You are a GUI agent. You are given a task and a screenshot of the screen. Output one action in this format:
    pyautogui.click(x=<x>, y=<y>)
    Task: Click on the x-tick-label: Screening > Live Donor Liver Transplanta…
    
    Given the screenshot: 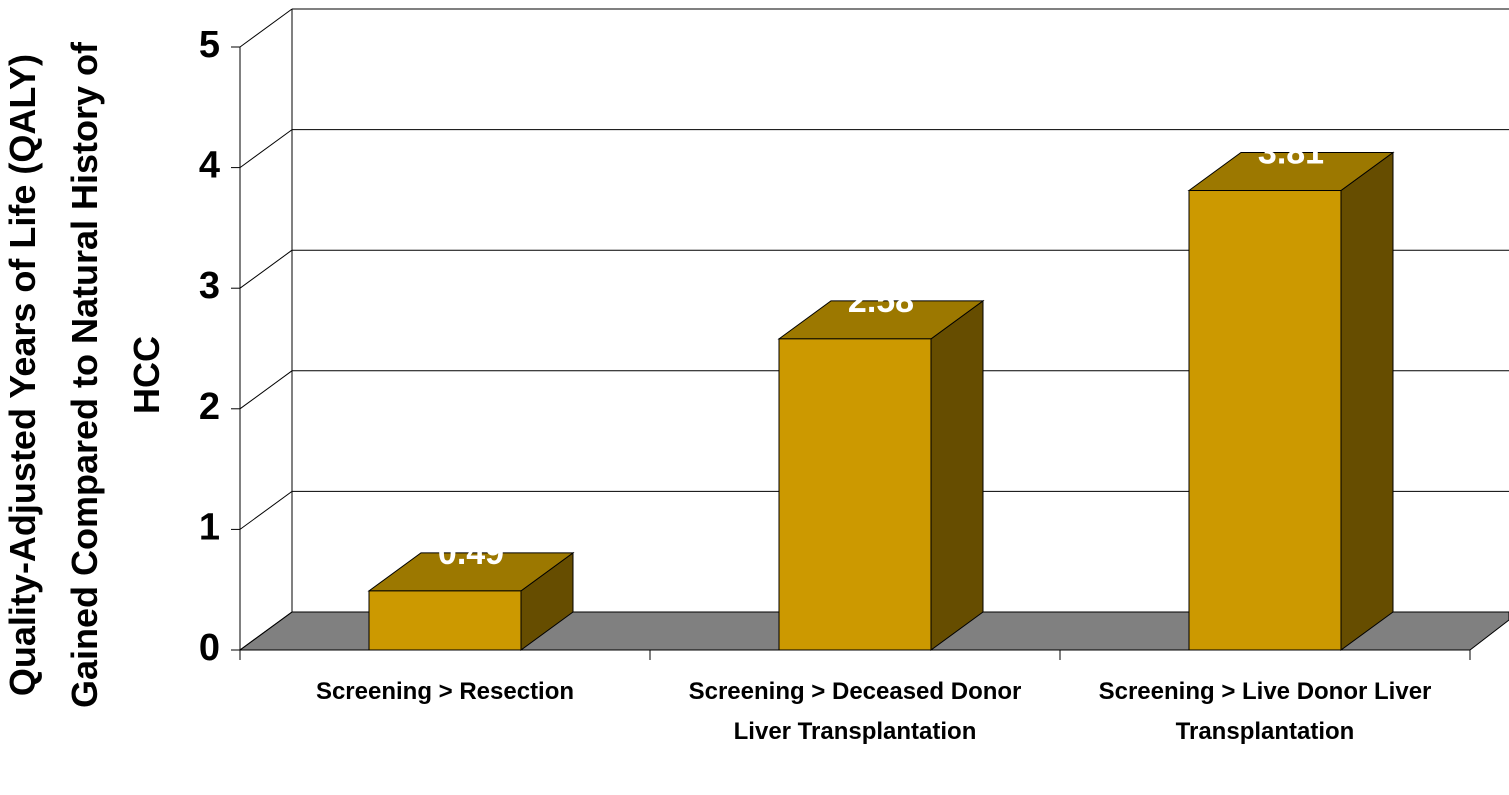 What is the action you would take?
    pyautogui.click(x=1265, y=711)
    